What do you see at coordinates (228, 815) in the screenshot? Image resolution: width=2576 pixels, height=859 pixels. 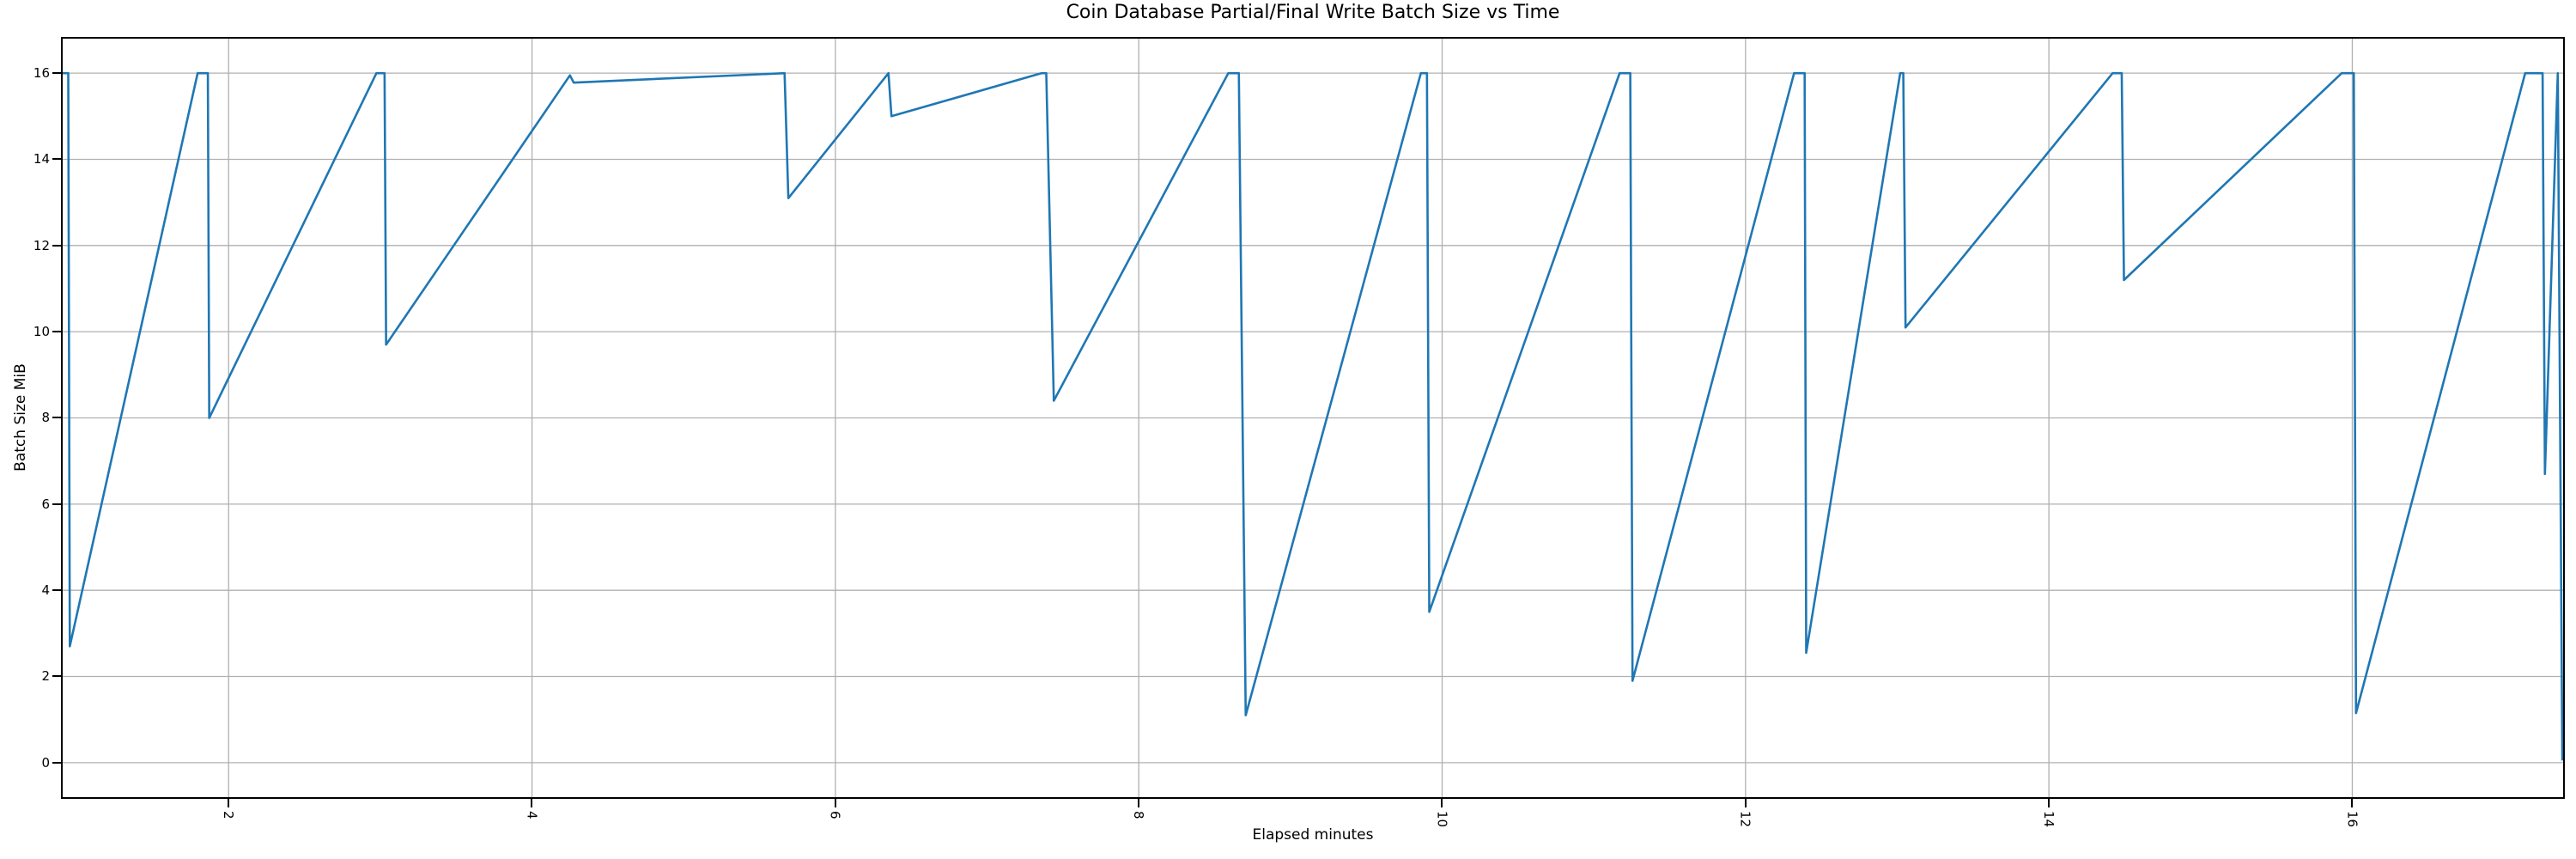 I see `x-tick-label: 2` at bounding box center [228, 815].